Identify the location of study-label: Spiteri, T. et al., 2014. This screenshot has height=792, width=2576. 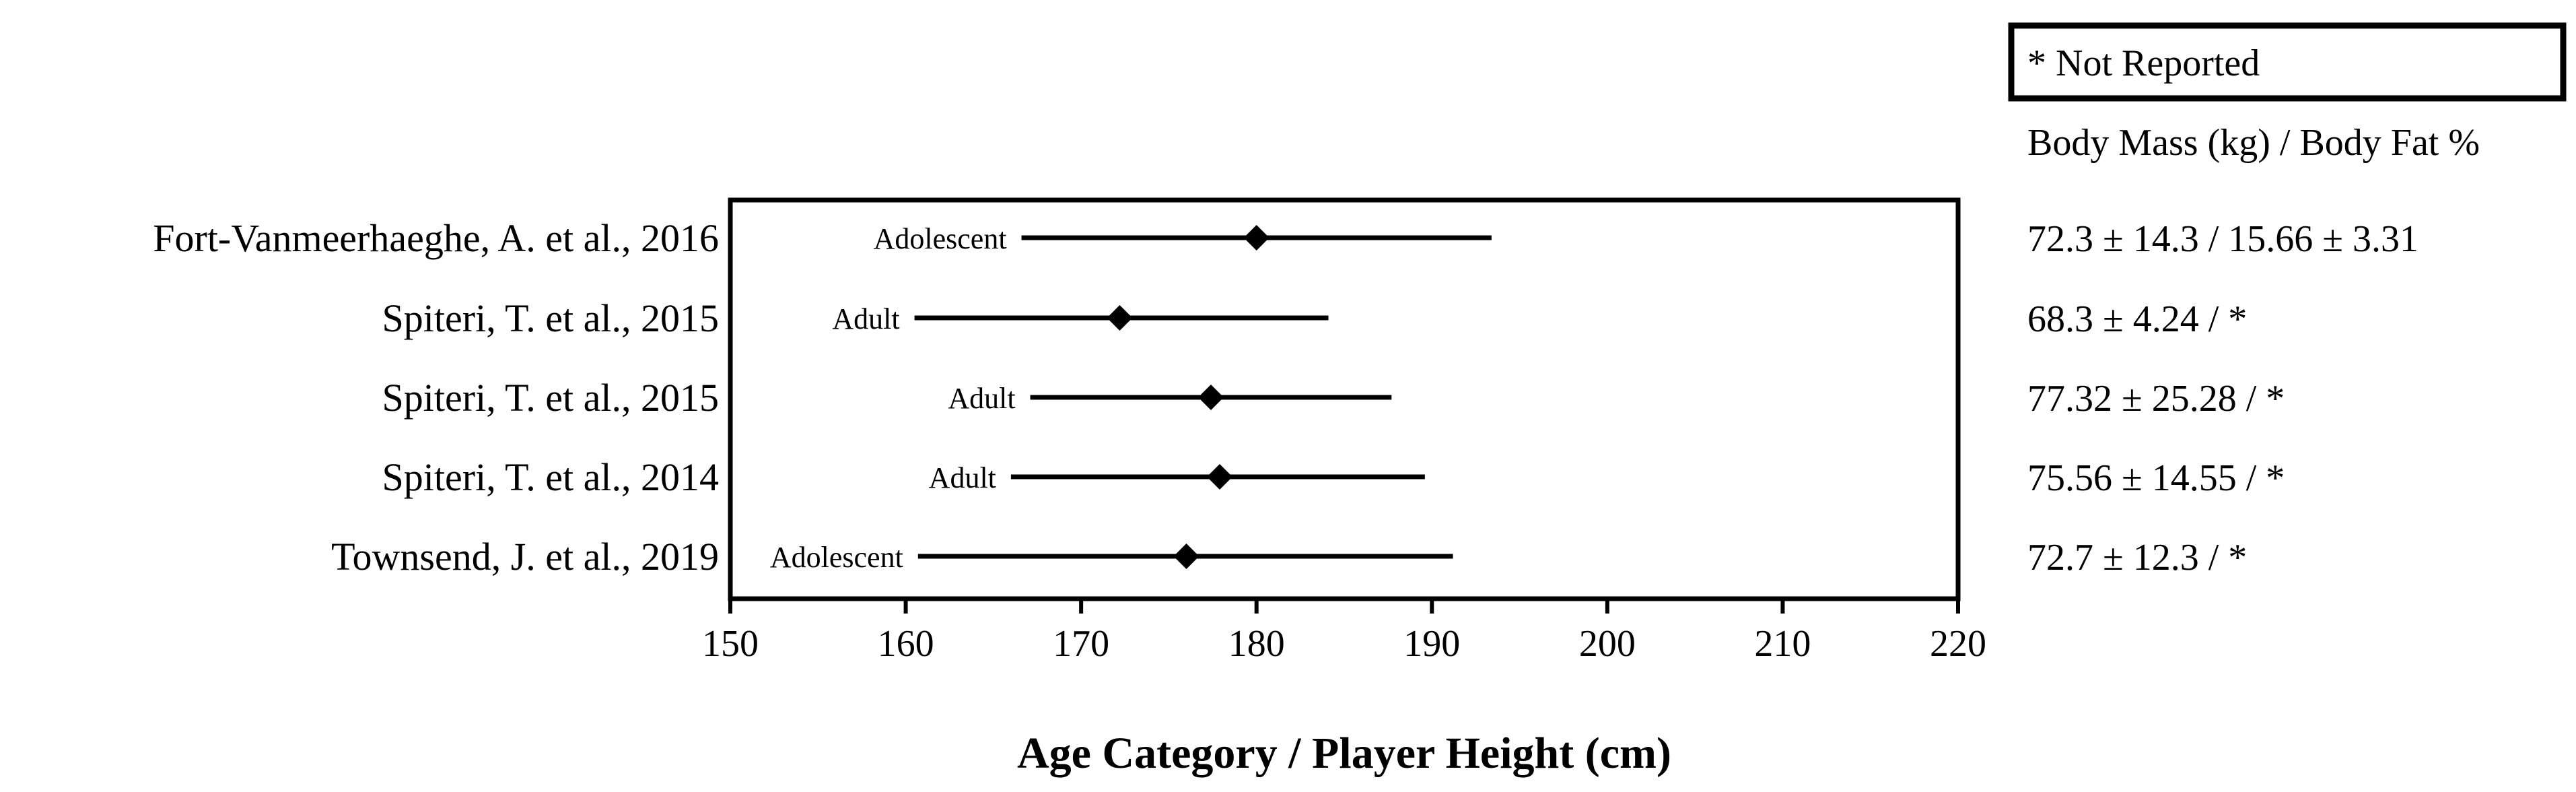
(550, 477).